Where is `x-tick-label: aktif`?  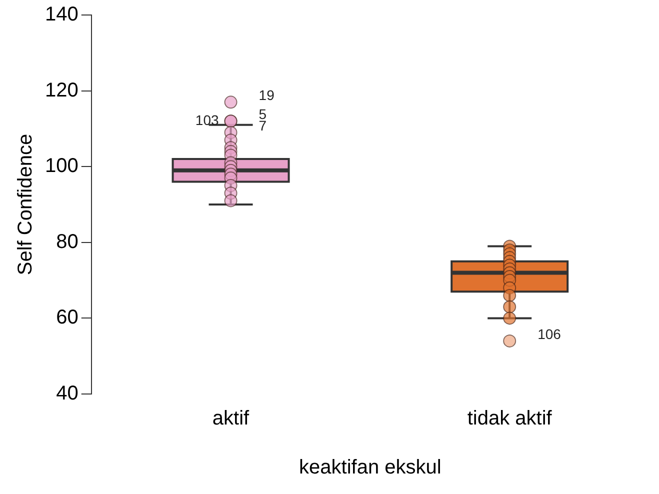
x-tick-label: aktif is located at coordinates (231, 419).